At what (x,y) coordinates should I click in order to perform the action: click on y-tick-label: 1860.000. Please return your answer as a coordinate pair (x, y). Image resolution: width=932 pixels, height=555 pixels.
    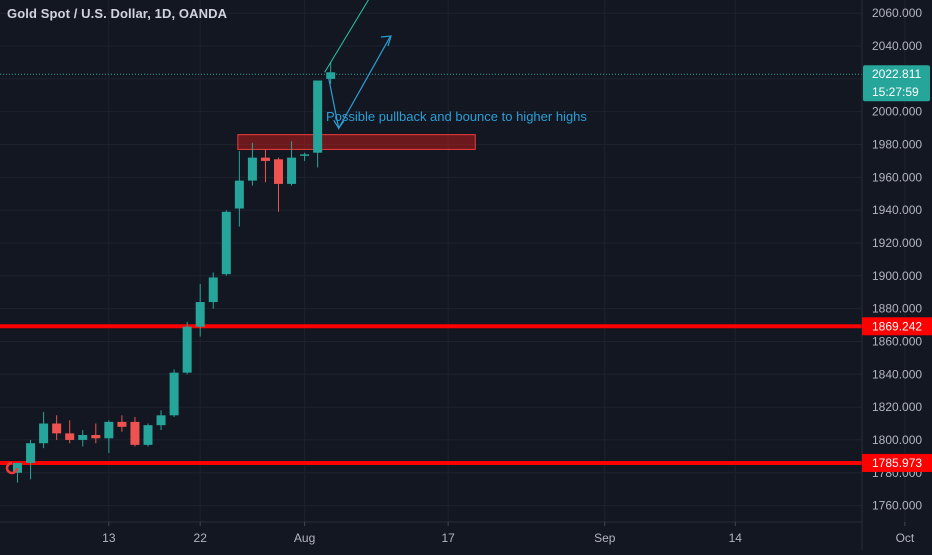
    Looking at the image, I should click on (897, 341).